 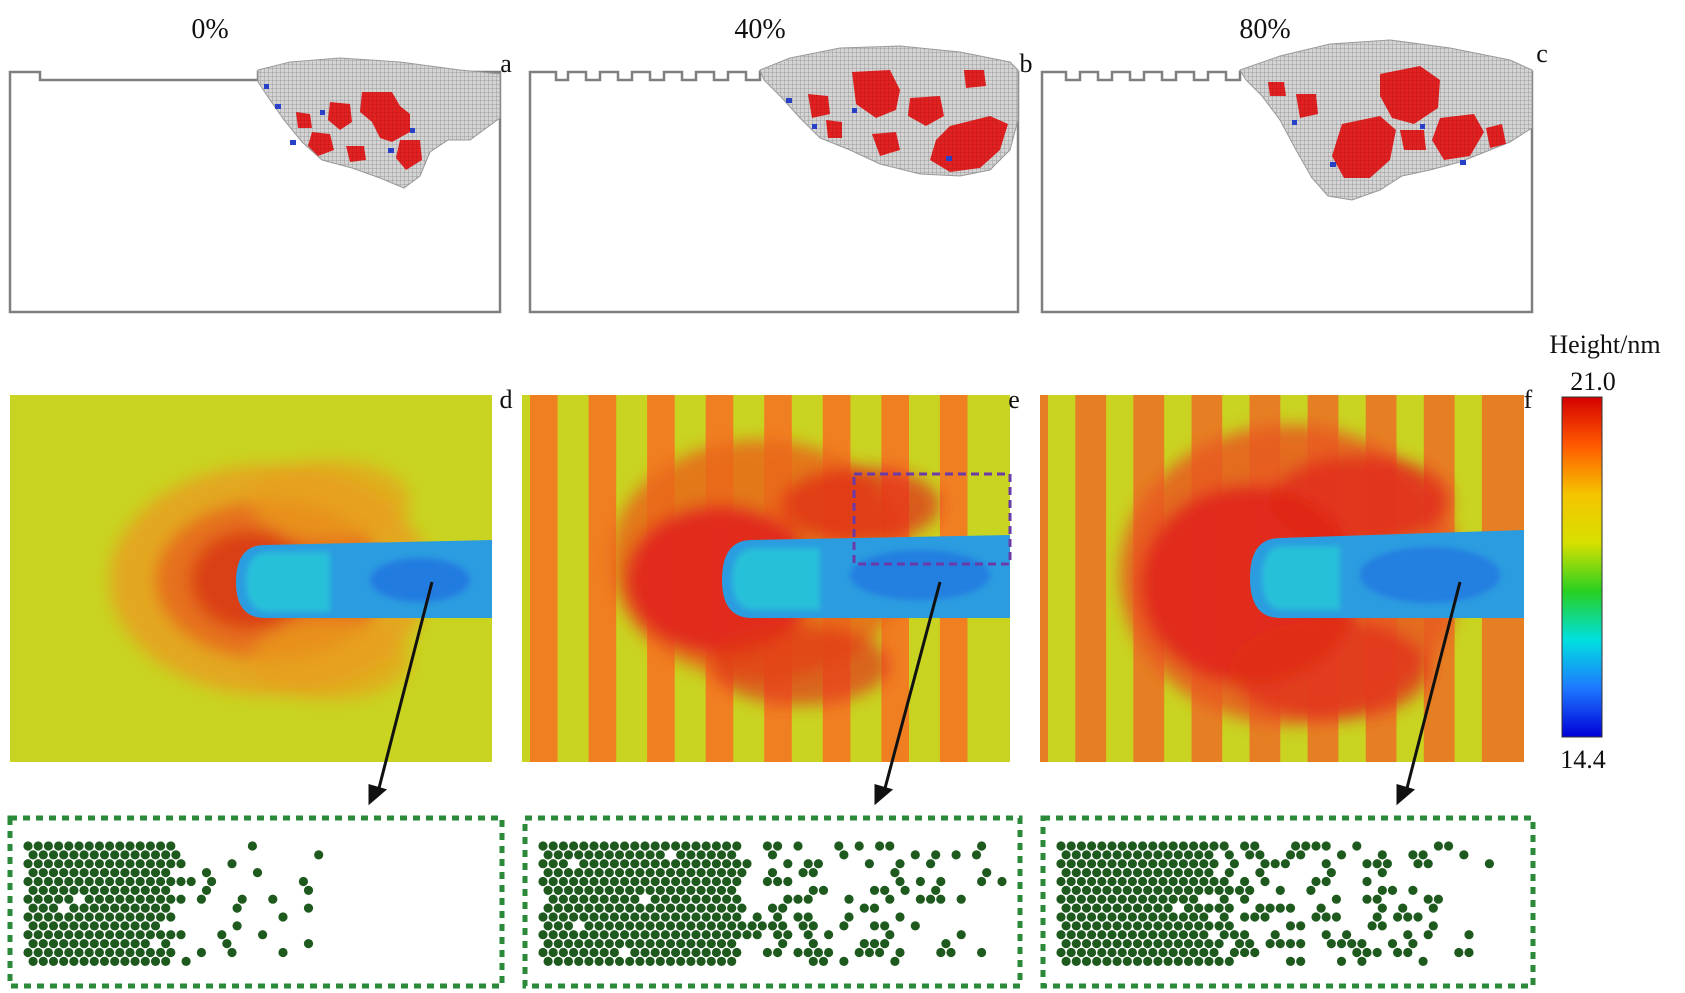 What do you see at coordinates (209, 29) in the screenshot?
I see `column-header-0: 0%` at bounding box center [209, 29].